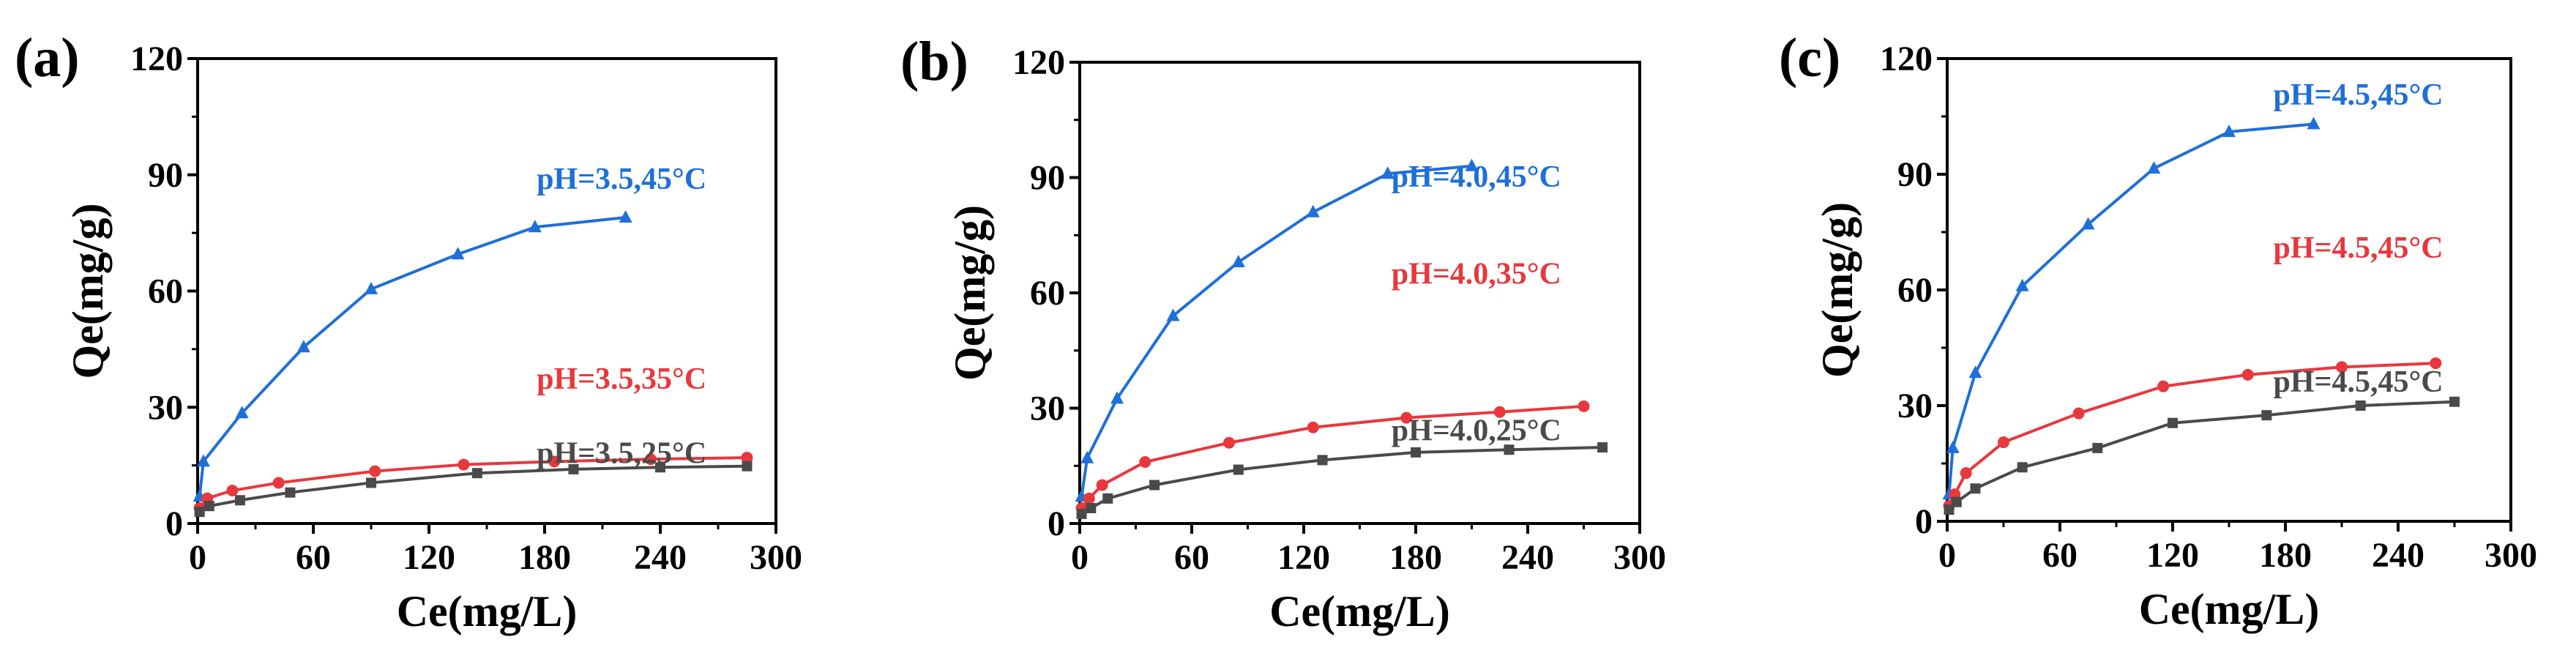  I want to click on series-gray: pH=3.5,25°C, so click(473, 477).